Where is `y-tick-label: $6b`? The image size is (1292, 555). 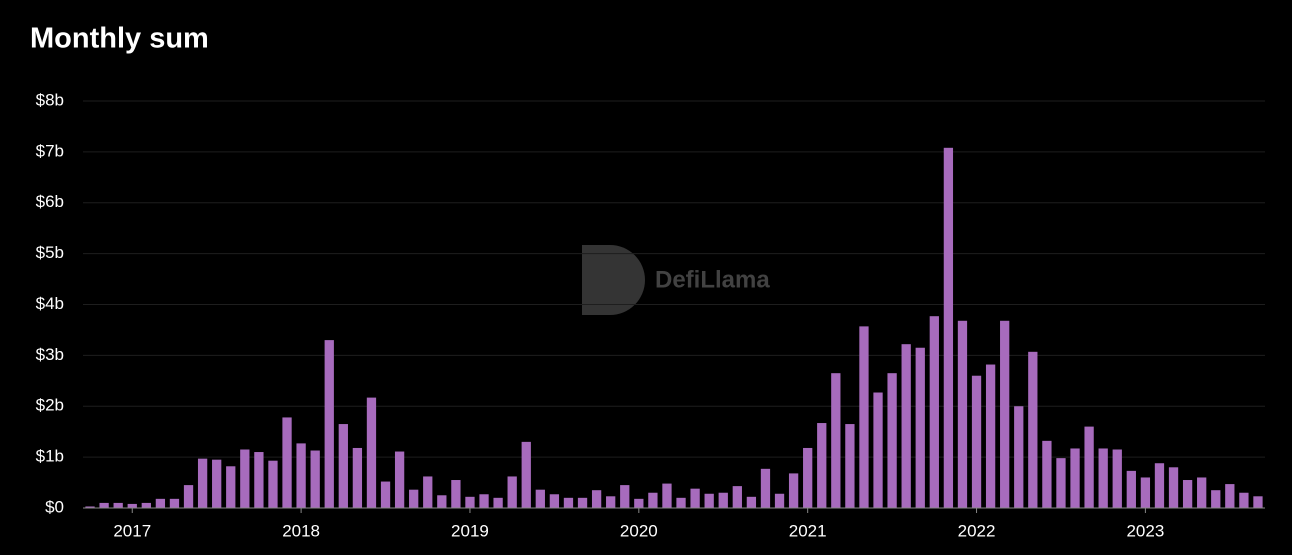 y-tick-label: $6b is located at coordinates (50, 201).